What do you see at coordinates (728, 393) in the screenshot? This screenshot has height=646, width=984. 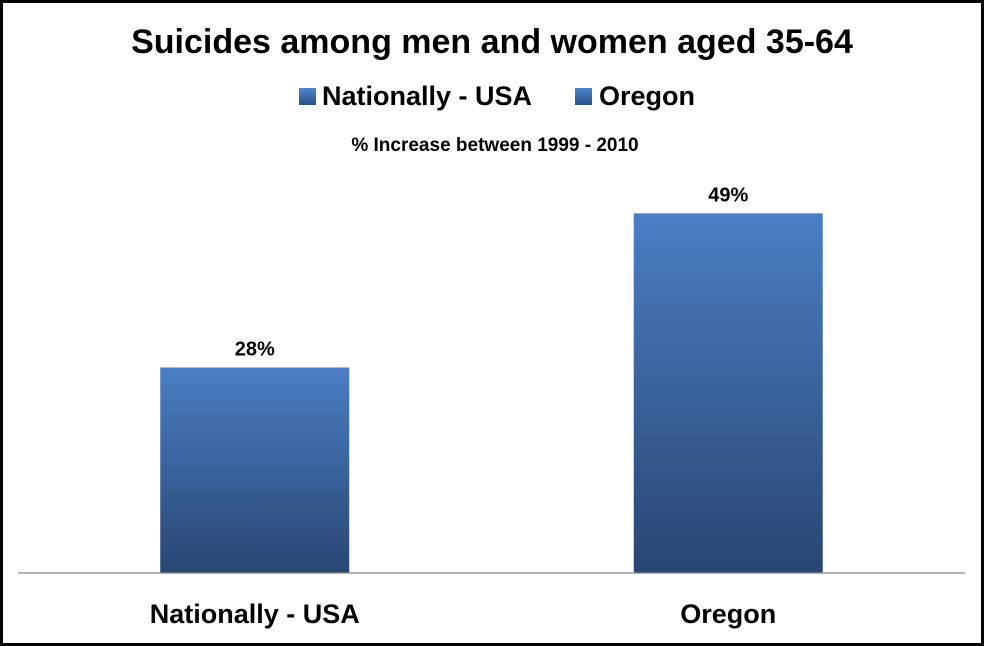 I see `bar-oregon` at bounding box center [728, 393].